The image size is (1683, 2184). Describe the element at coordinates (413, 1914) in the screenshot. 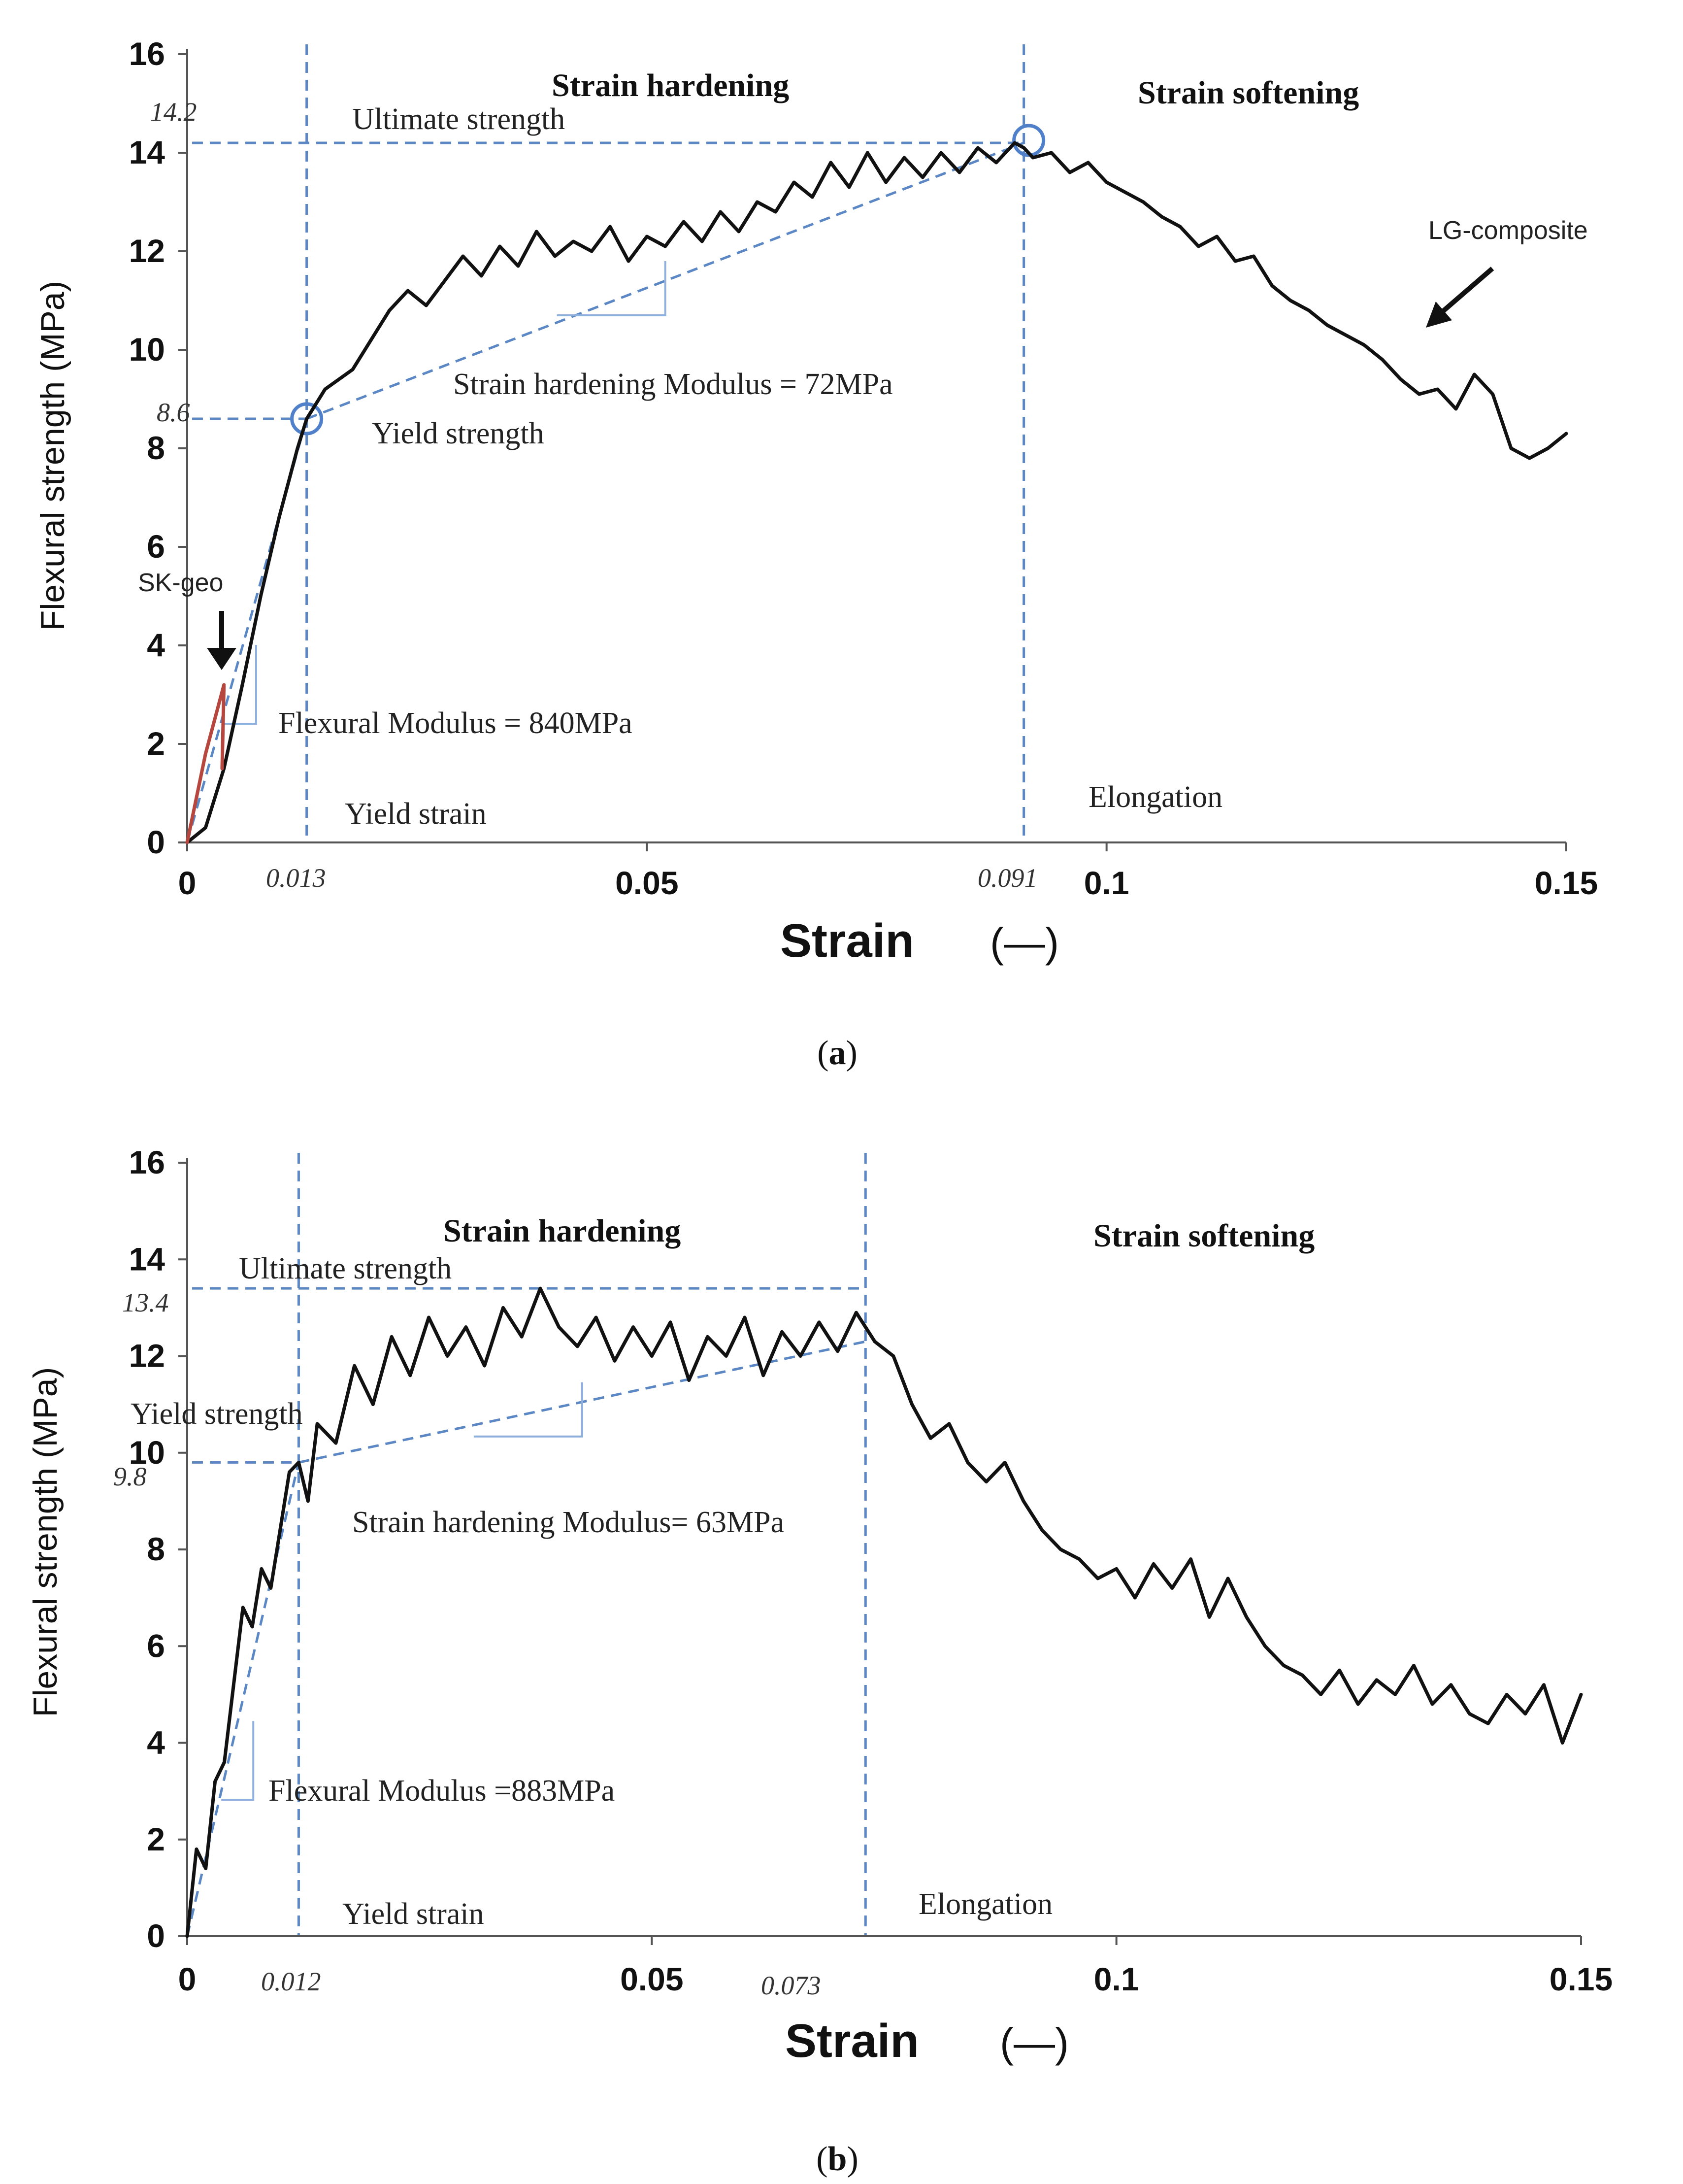

I see `yield-strain-label-b: Yield strain` at that location.